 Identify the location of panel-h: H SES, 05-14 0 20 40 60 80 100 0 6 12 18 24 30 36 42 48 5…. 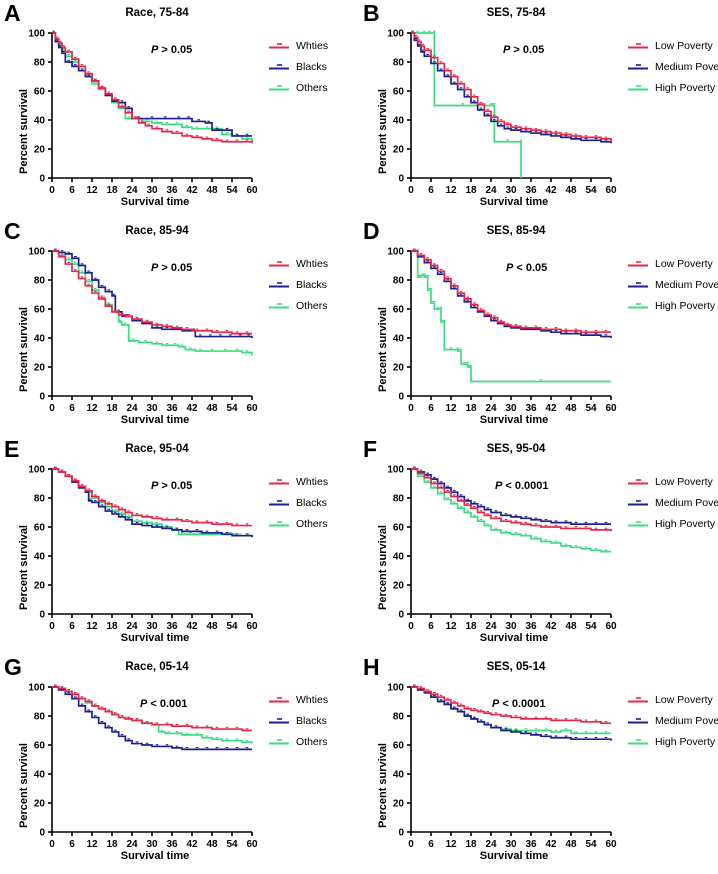
(538, 763).